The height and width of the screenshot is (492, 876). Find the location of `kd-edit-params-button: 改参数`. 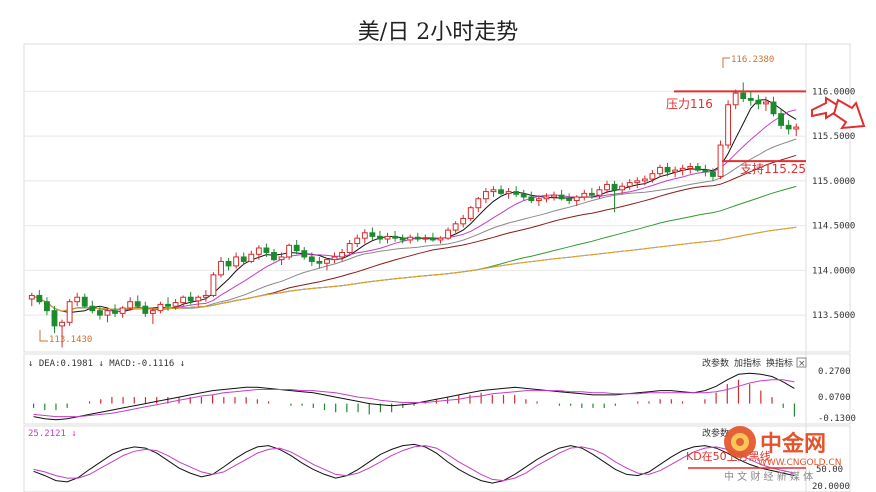

kd-edit-params-button: 改参数 is located at coordinates (715, 433).